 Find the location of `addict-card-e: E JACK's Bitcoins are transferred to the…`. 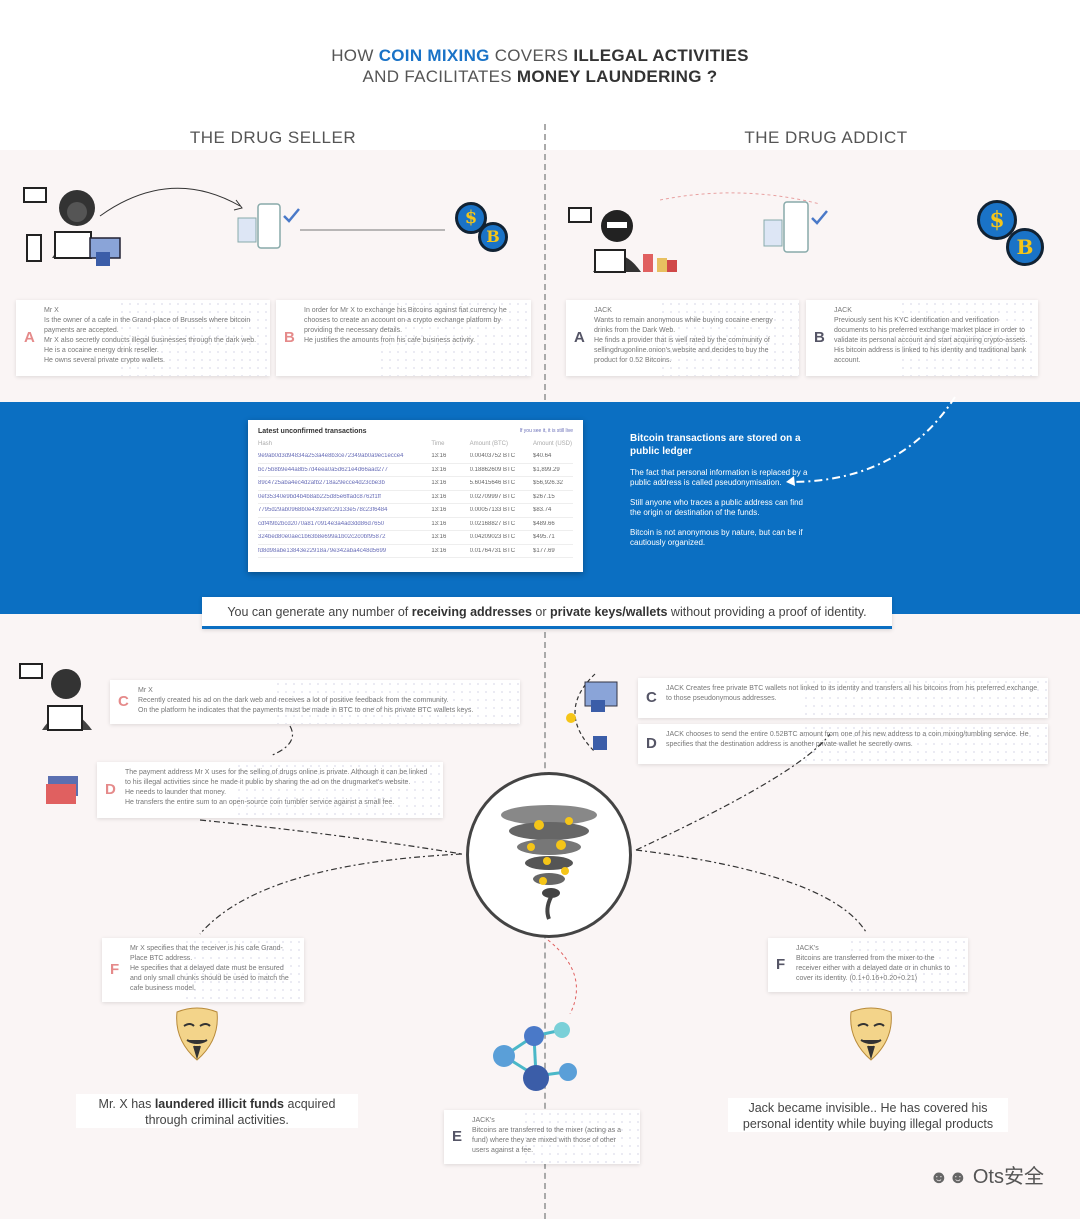

addict-card-e: E JACK's Bitcoins are transferred to the… is located at coordinates (542, 1137).